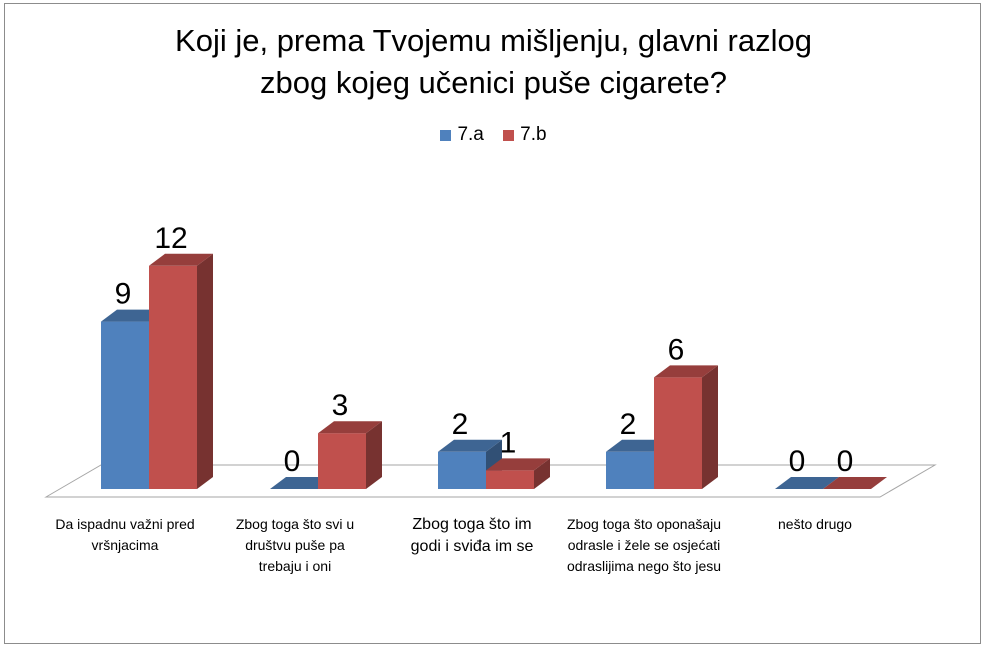  What do you see at coordinates (292, 461) in the screenshot?
I see `data-label-2-7a: 0` at bounding box center [292, 461].